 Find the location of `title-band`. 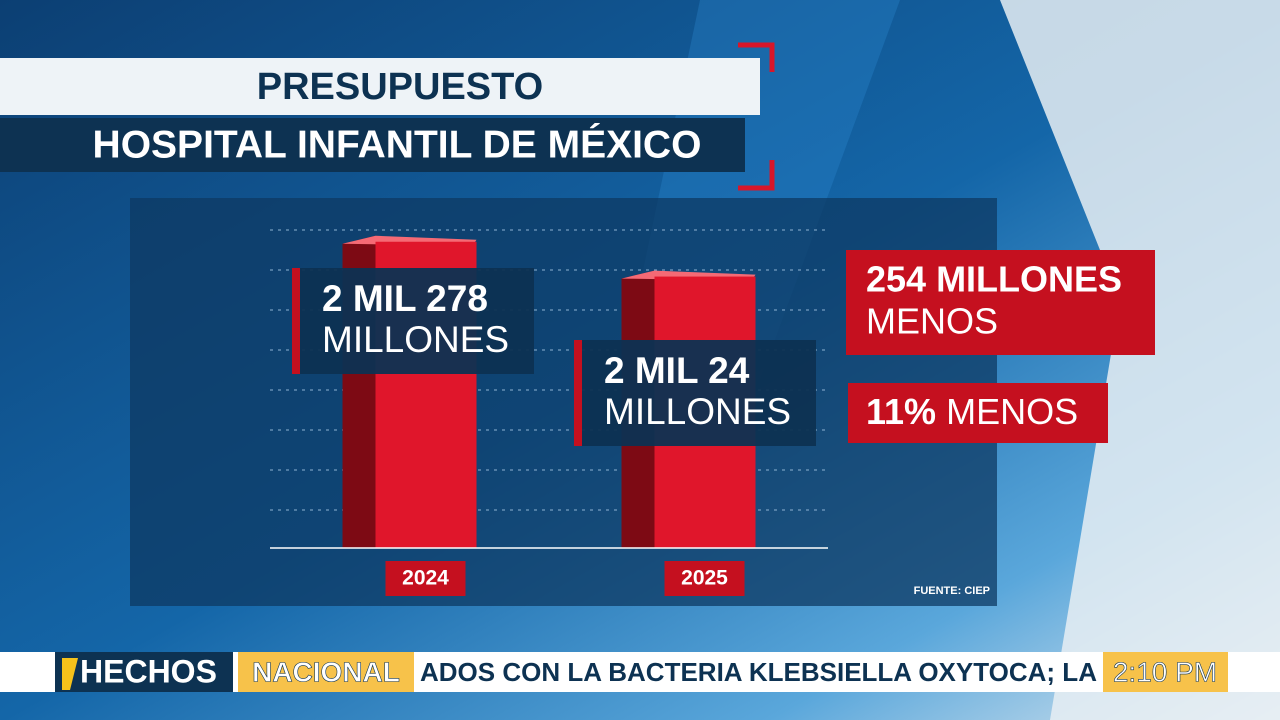

title-band is located at coordinates (380, 86).